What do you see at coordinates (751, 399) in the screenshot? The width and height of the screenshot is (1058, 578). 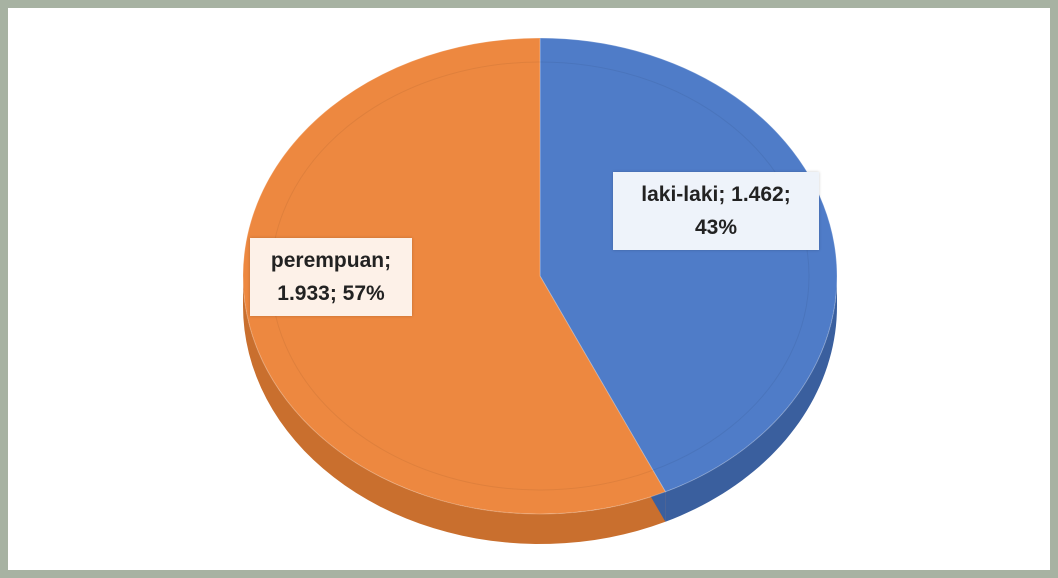 I see `pie-side` at bounding box center [751, 399].